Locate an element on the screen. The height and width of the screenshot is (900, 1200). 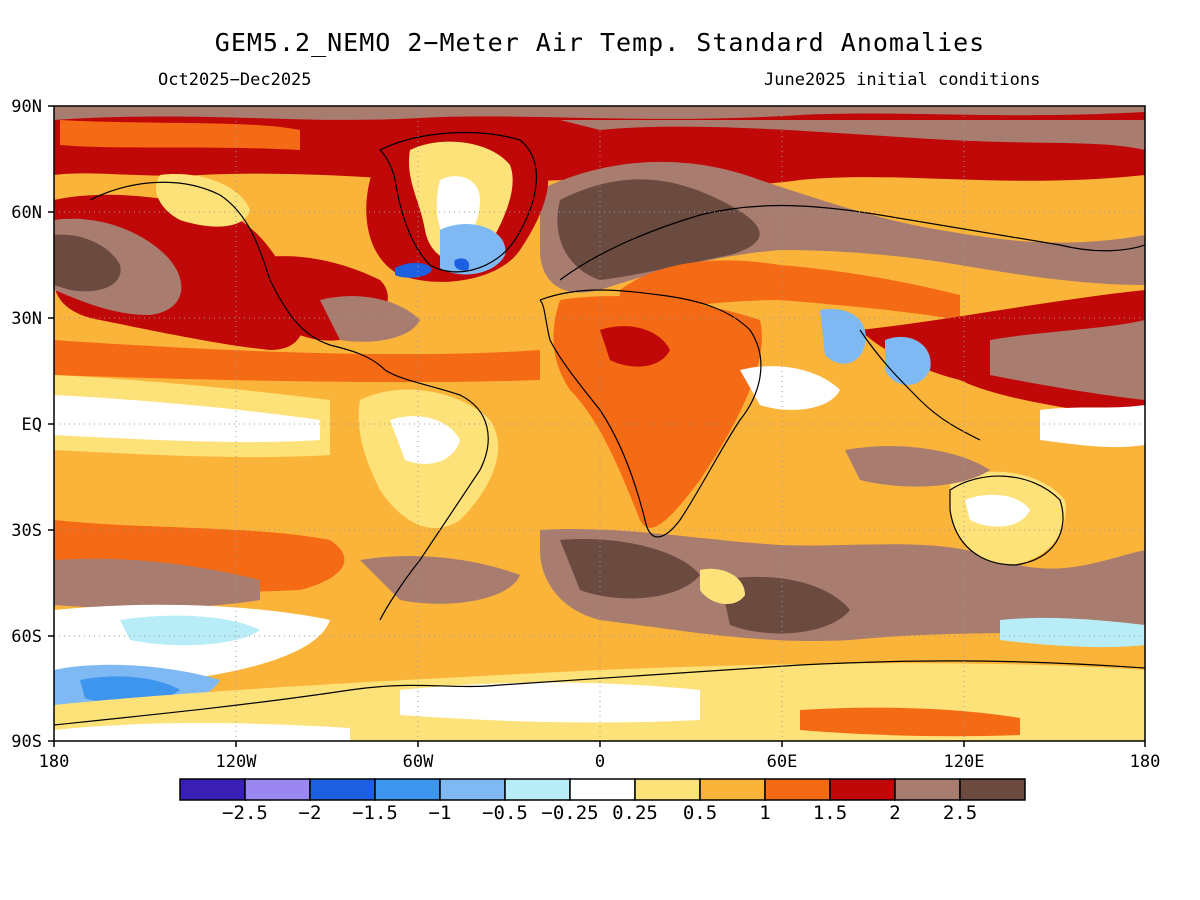
colorbar-label: −0.25 is located at coordinates (569, 813).